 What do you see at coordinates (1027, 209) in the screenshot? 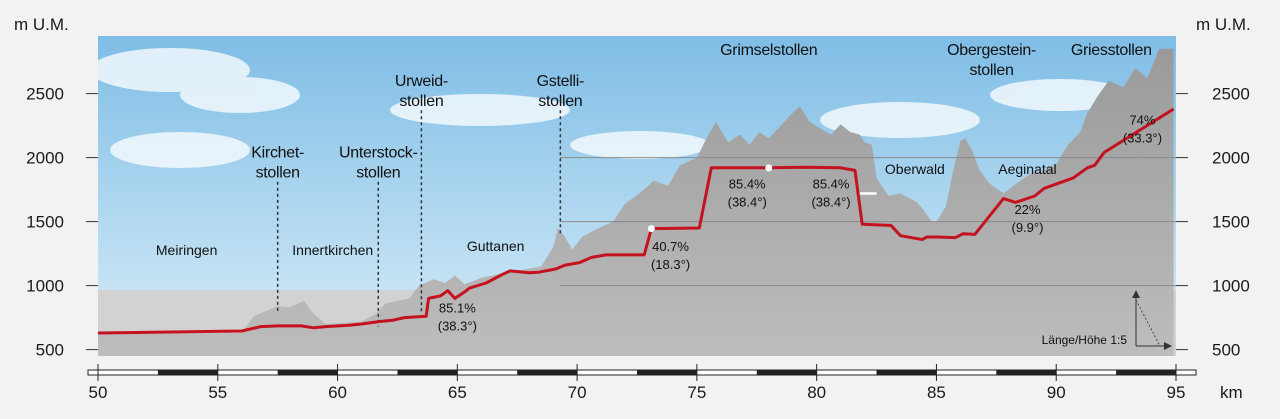
I see `gradient-percent-4: 22%` at bounding box center [1027, 209].